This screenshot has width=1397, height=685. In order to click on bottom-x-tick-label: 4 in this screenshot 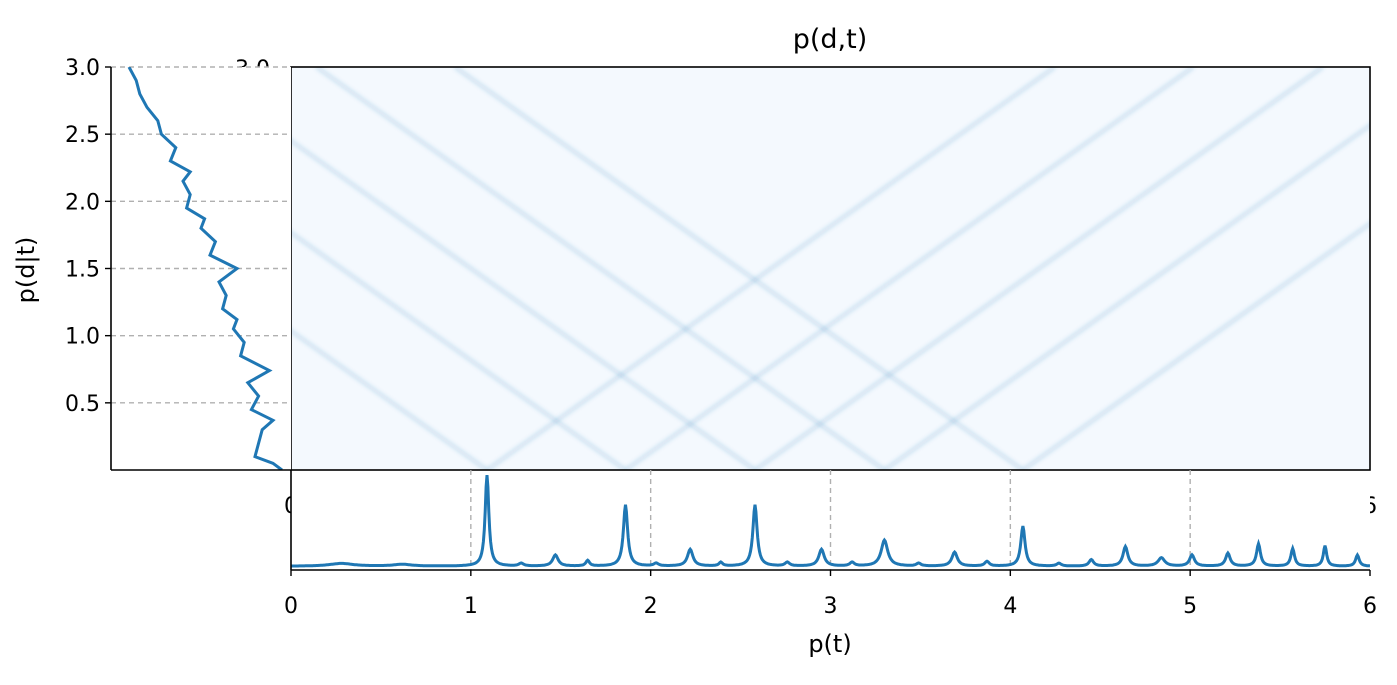, I will do `click(1010, 606)`.